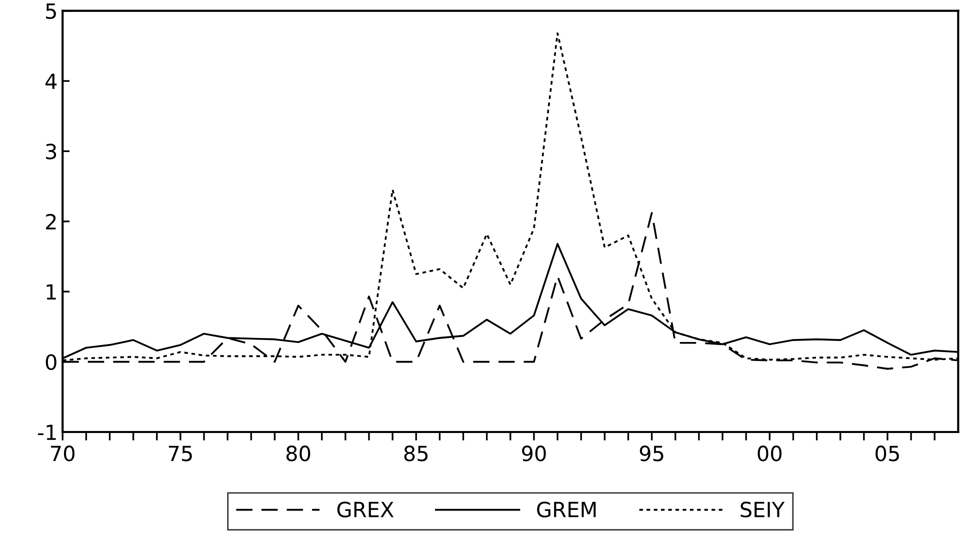 The image size is (963, 540). Describe the element at coordinates (51, 152) in the screenshot. I see `y-tick-label: 3` at that location.